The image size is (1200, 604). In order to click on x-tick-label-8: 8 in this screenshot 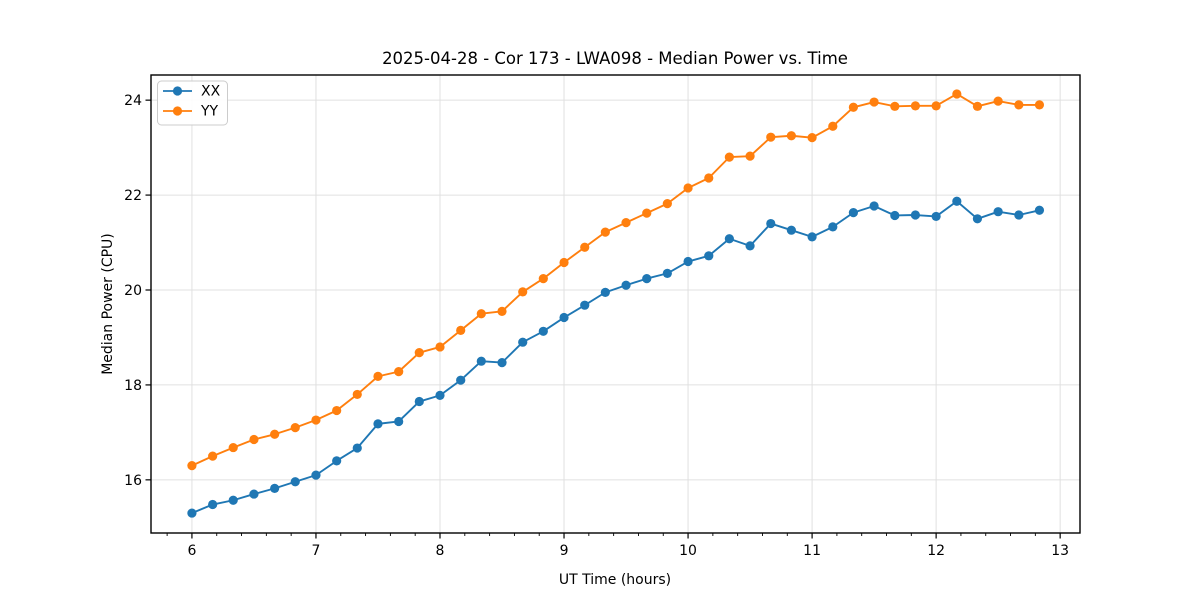, I will do `click(440, 551)`.